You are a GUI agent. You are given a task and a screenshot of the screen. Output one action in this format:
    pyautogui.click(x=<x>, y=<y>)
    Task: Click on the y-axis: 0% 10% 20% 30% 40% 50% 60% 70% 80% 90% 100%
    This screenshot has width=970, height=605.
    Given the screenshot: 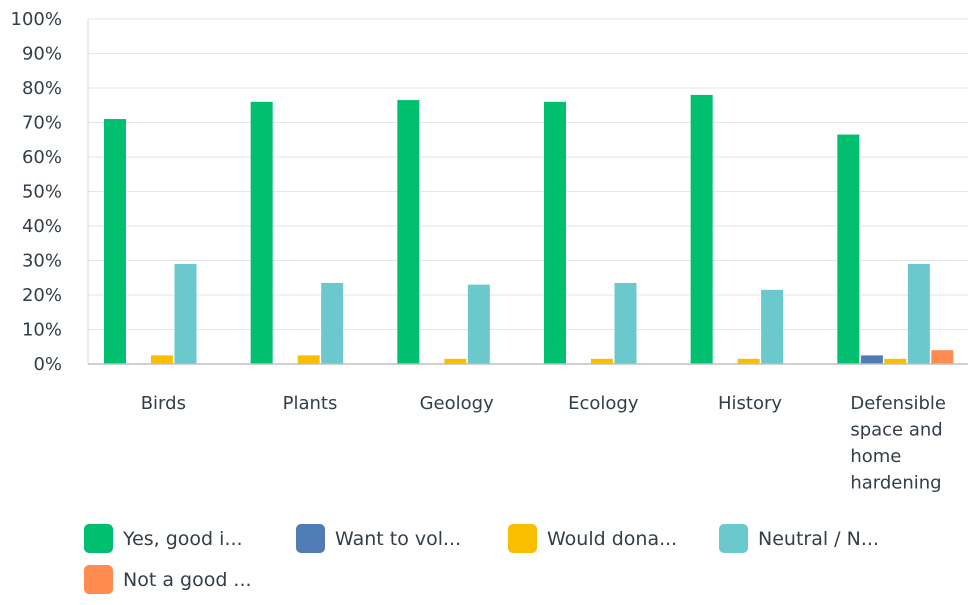 What is the action you would take?
    pyautogui.click(x=50, y=192)
    